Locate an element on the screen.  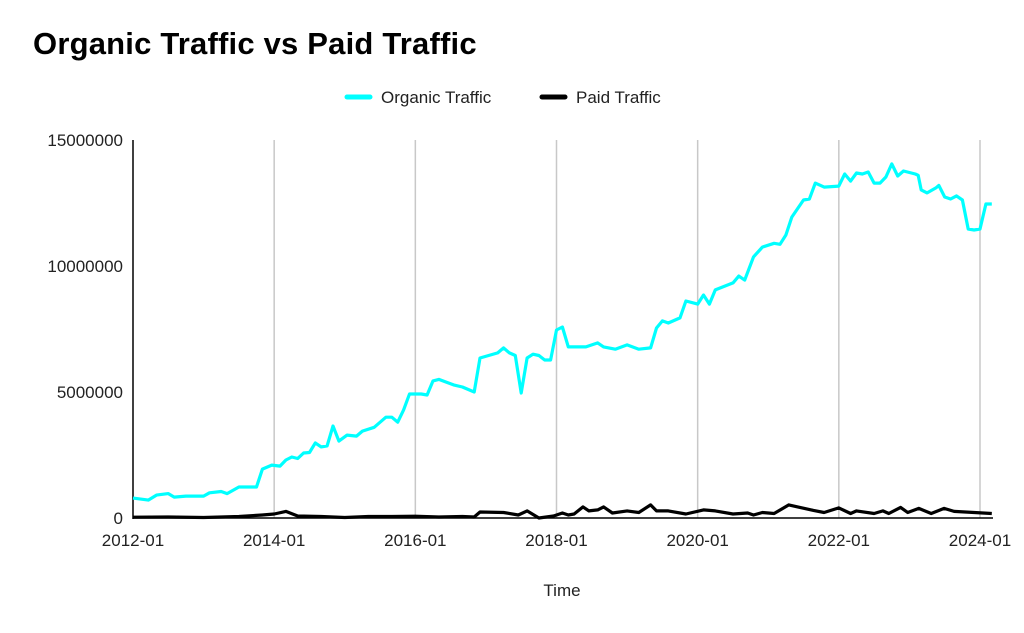
x-tick-label: 2022-01 is located at coordinates (839, 540).